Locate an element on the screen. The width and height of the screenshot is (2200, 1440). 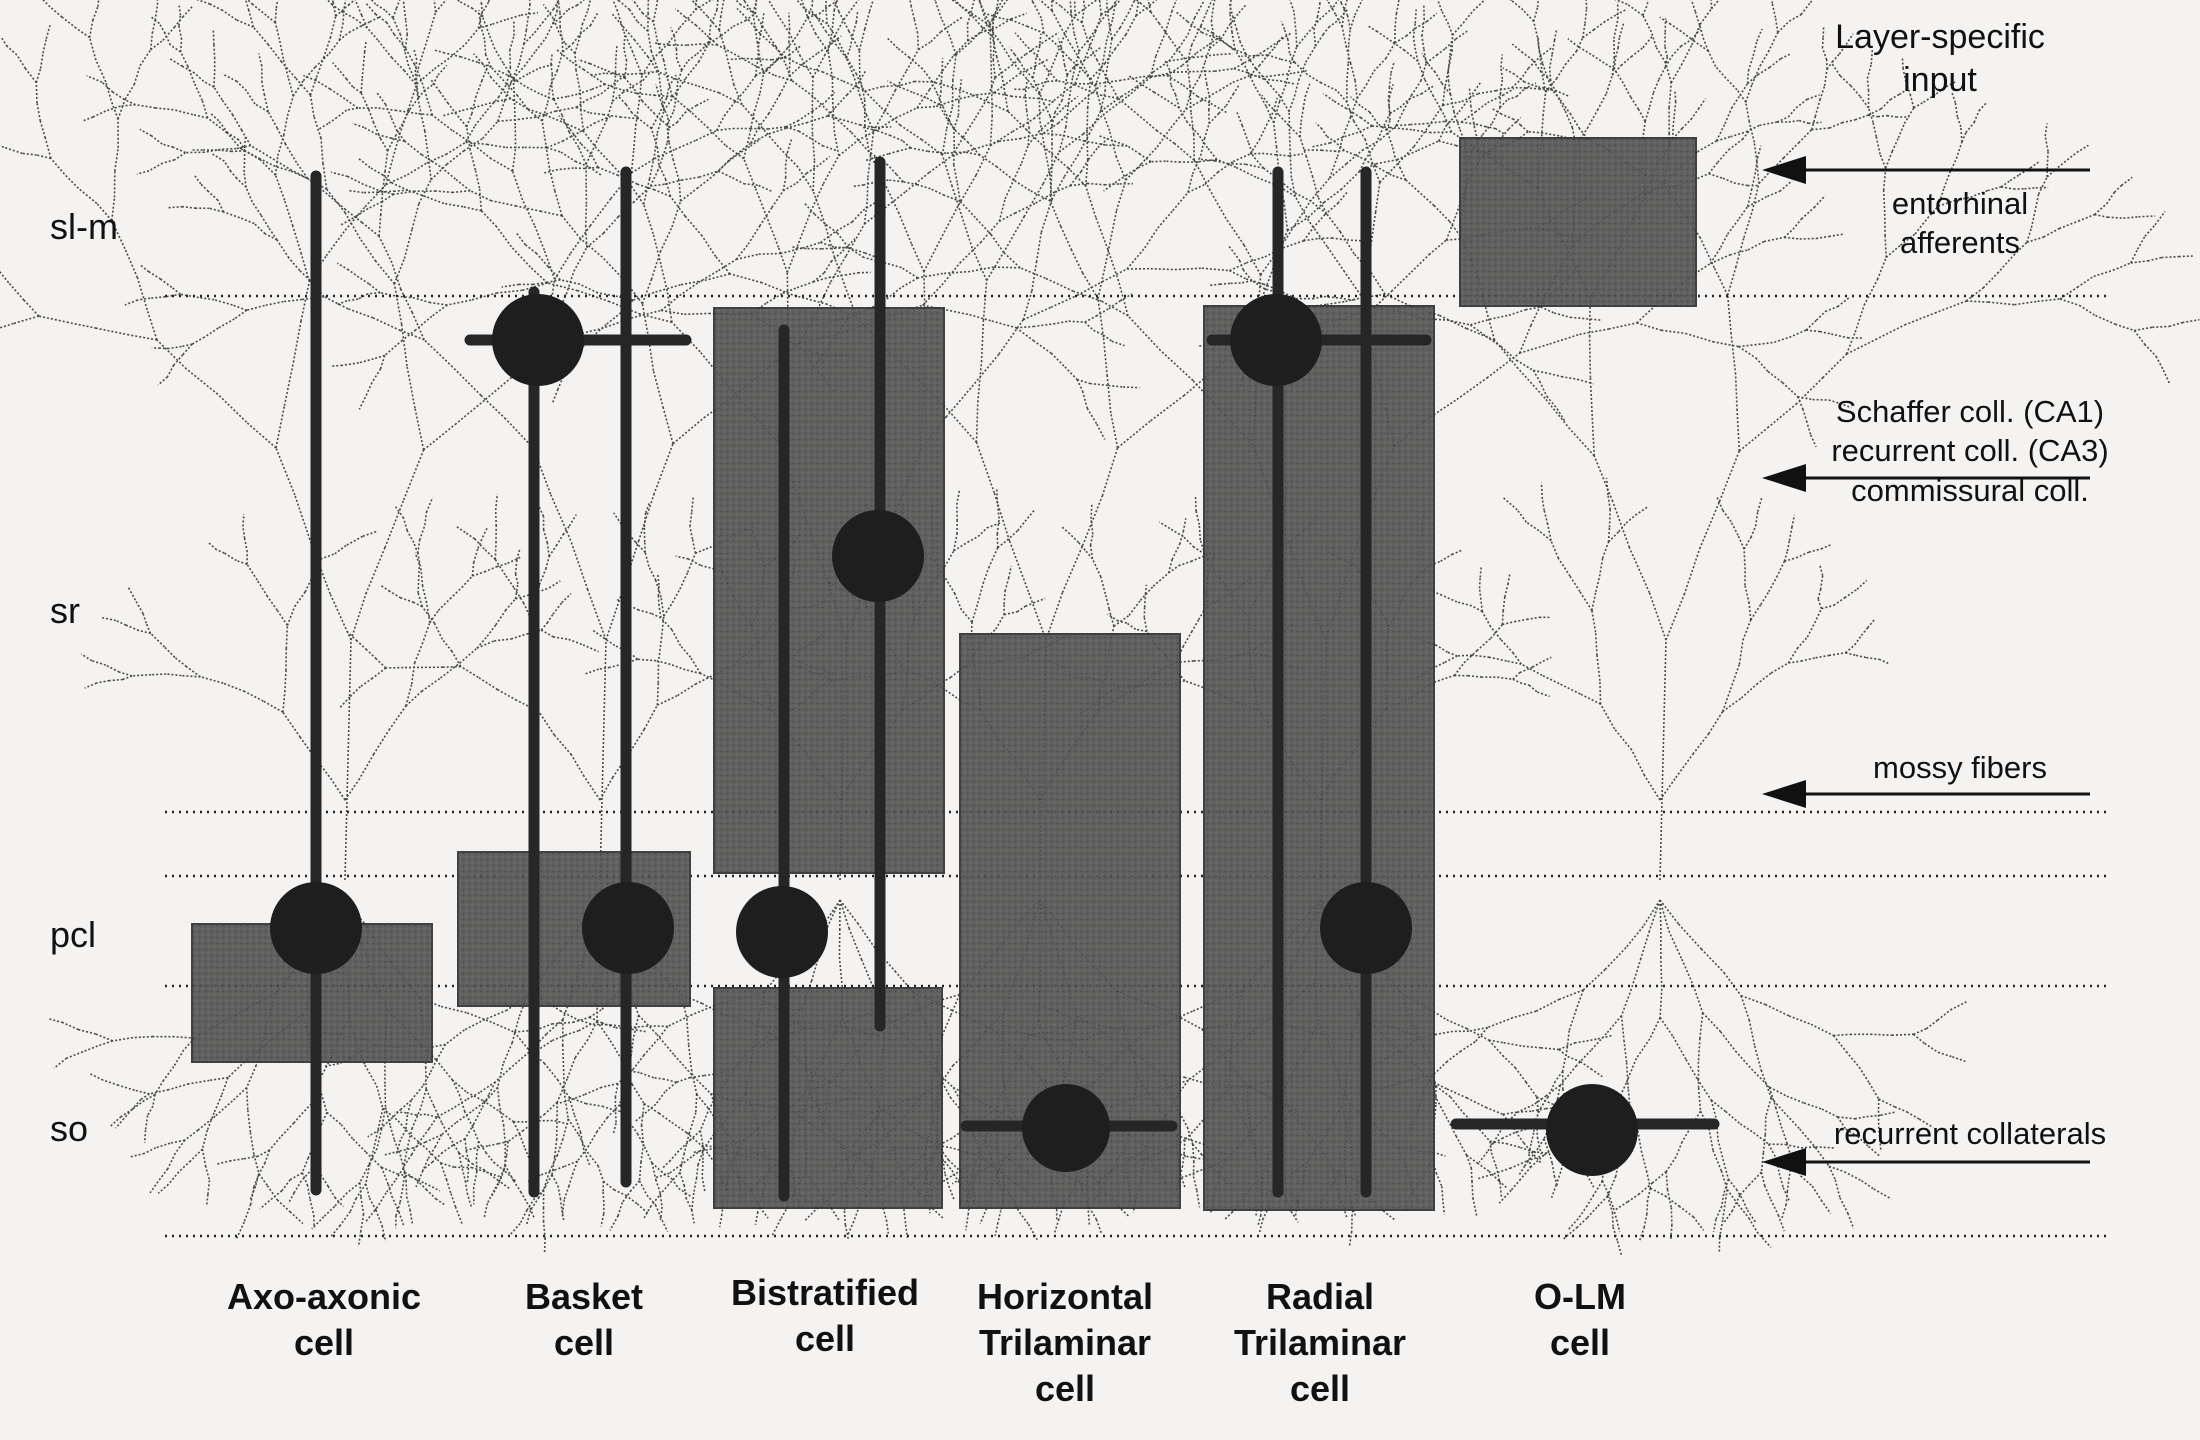
entorhinal-line-1: entorhinal is located at coordinates (1960, 203).